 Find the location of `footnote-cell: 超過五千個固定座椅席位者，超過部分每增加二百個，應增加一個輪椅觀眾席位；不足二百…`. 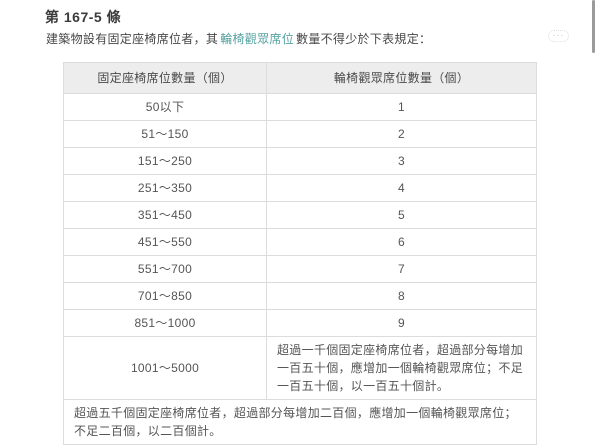

footnote-cell: 超過五千個固定座椅席位者，超過部分每增加二百個，應增加一個輪椅觀眾席位；不足二百… is located at coordinates (300, 422).